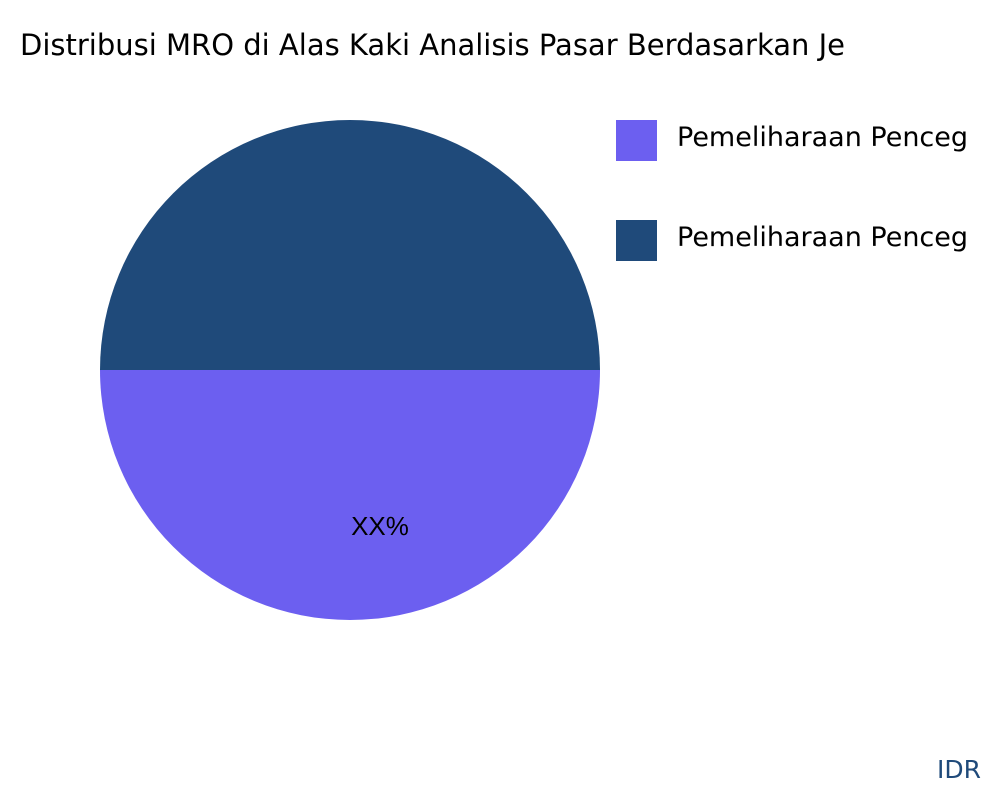 The image size is (1000, 800). What do you see at coordinates (380, 526) in the screenshot?
I see `slice-label-1: XX%` at bounding box center [380, 526].